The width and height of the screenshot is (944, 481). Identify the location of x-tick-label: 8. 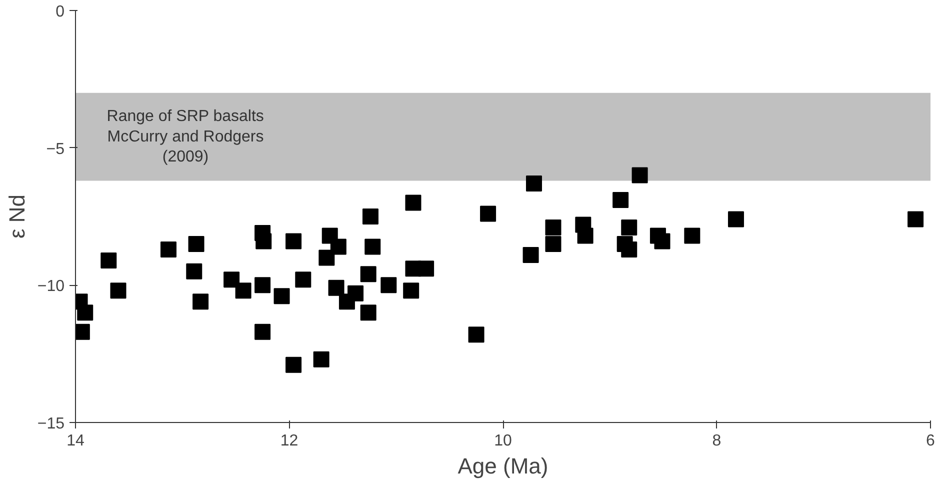
(717, 441).